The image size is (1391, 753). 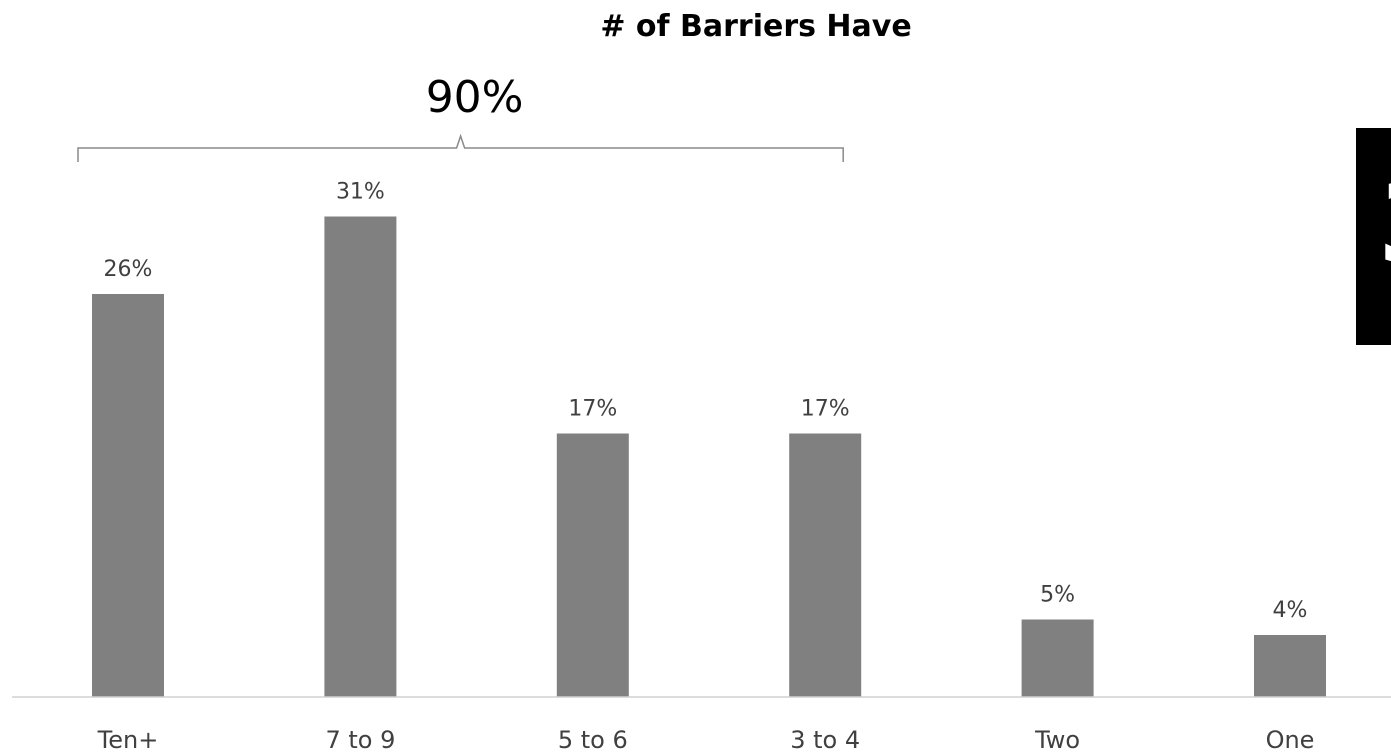 I want to click on data-label-4: 5%, so click(x=1057, y=595).